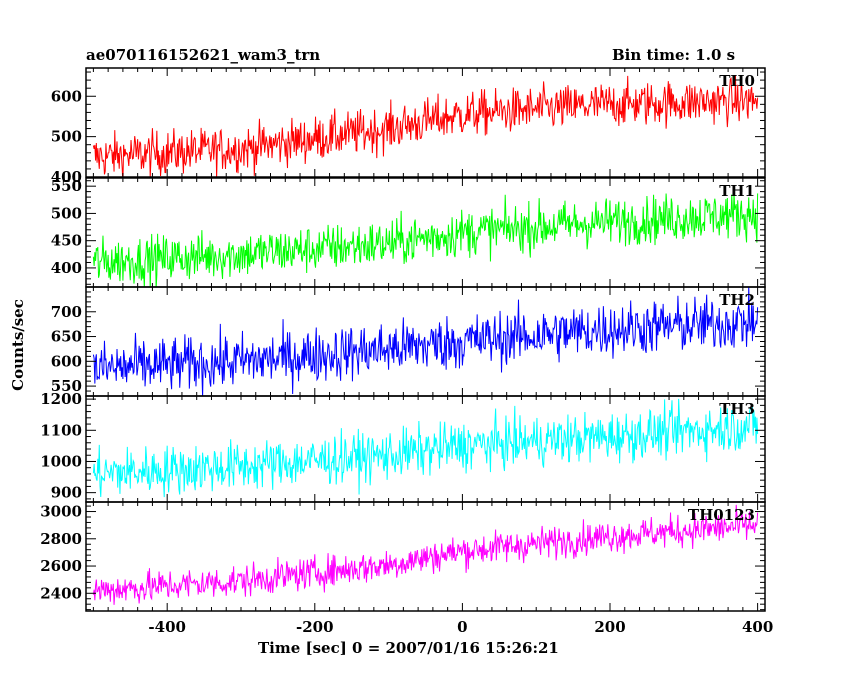  I want to click on series-line-th1, so click(425, 239).